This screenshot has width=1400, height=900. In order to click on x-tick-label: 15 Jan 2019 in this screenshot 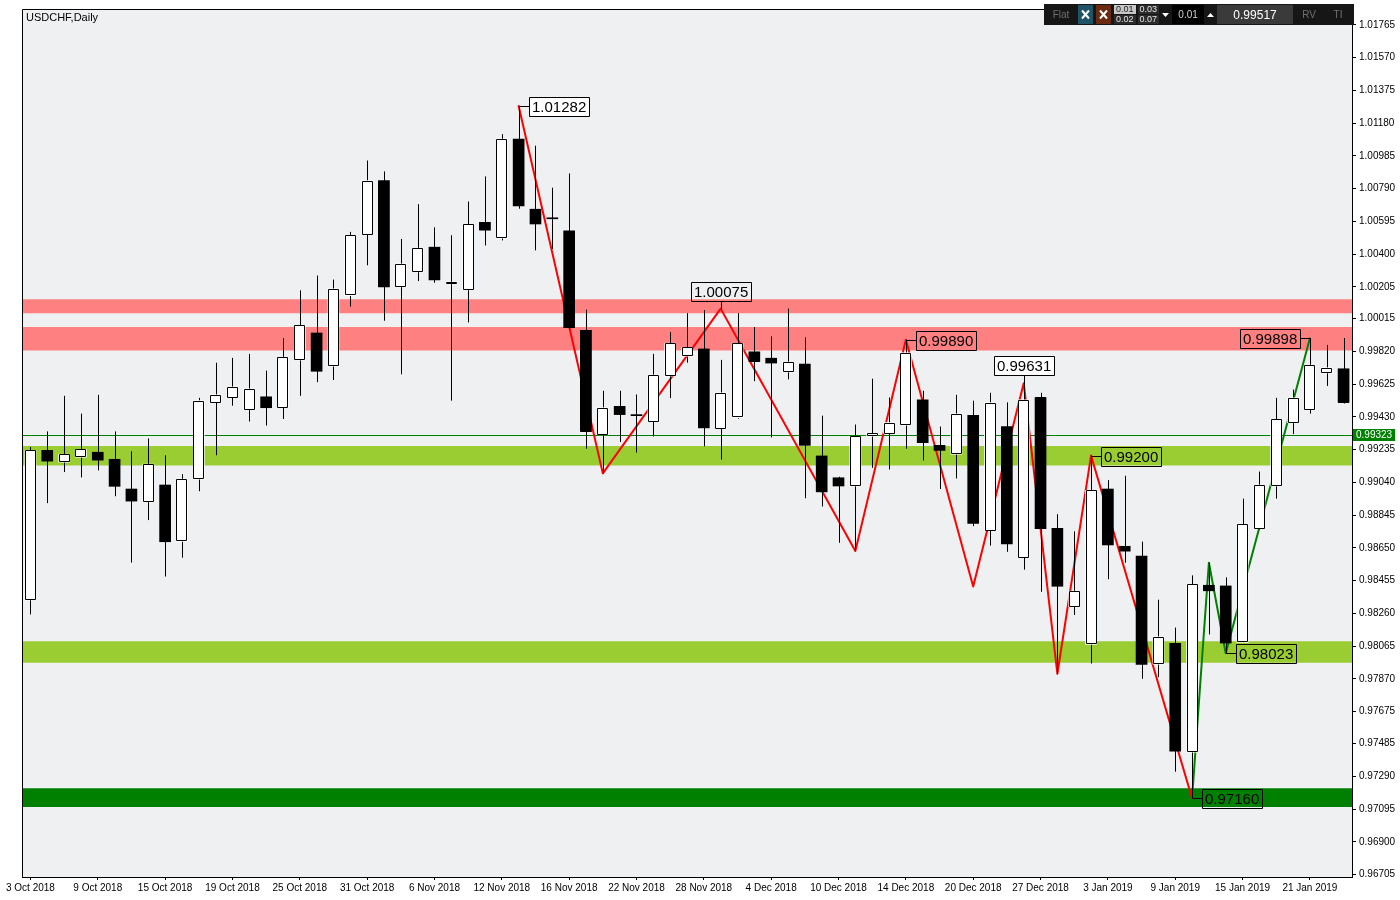, I will do `click(1243, 887)`.